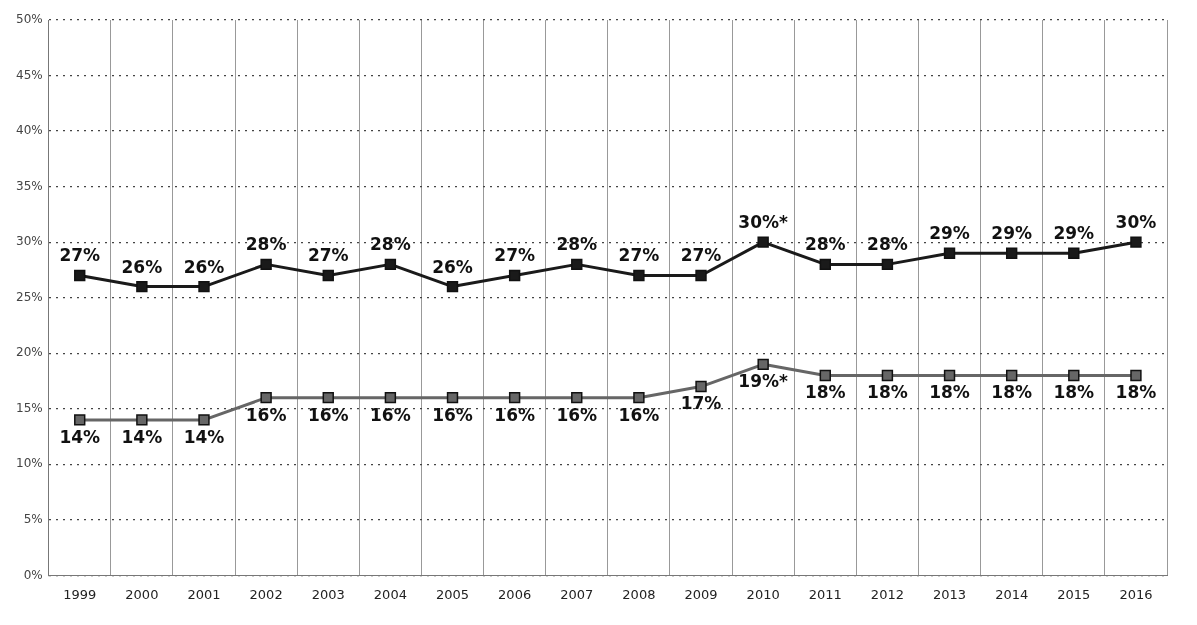 The height and width of the screenshot is (625, 1197). I want to click on y-tick-label: 45%, so click(29, 74).